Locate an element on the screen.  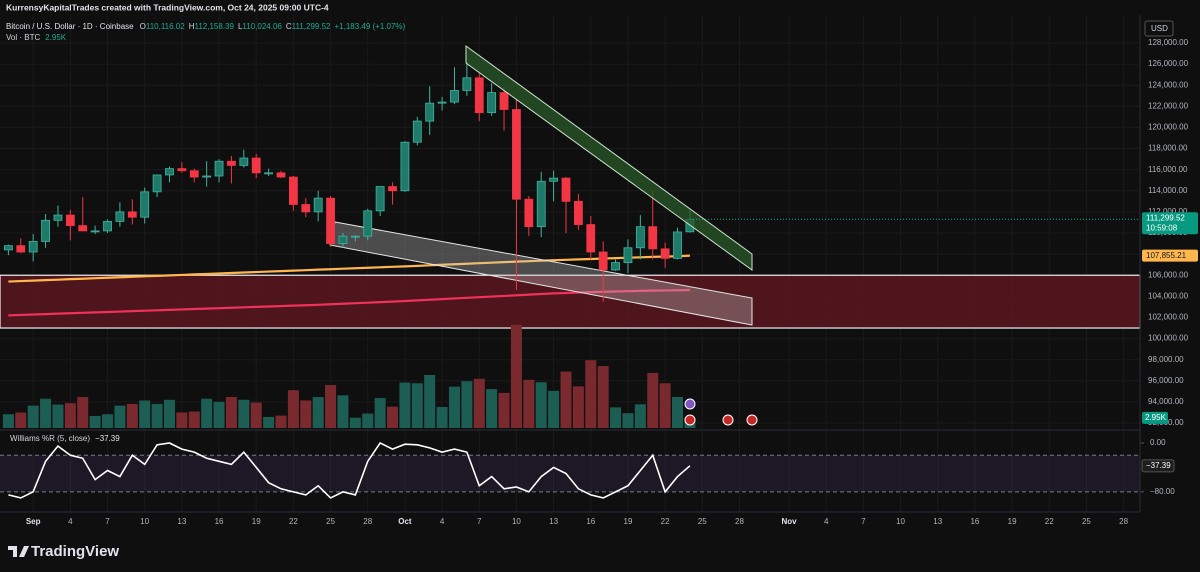
currency: USD is located at coordinates (1159, 28).